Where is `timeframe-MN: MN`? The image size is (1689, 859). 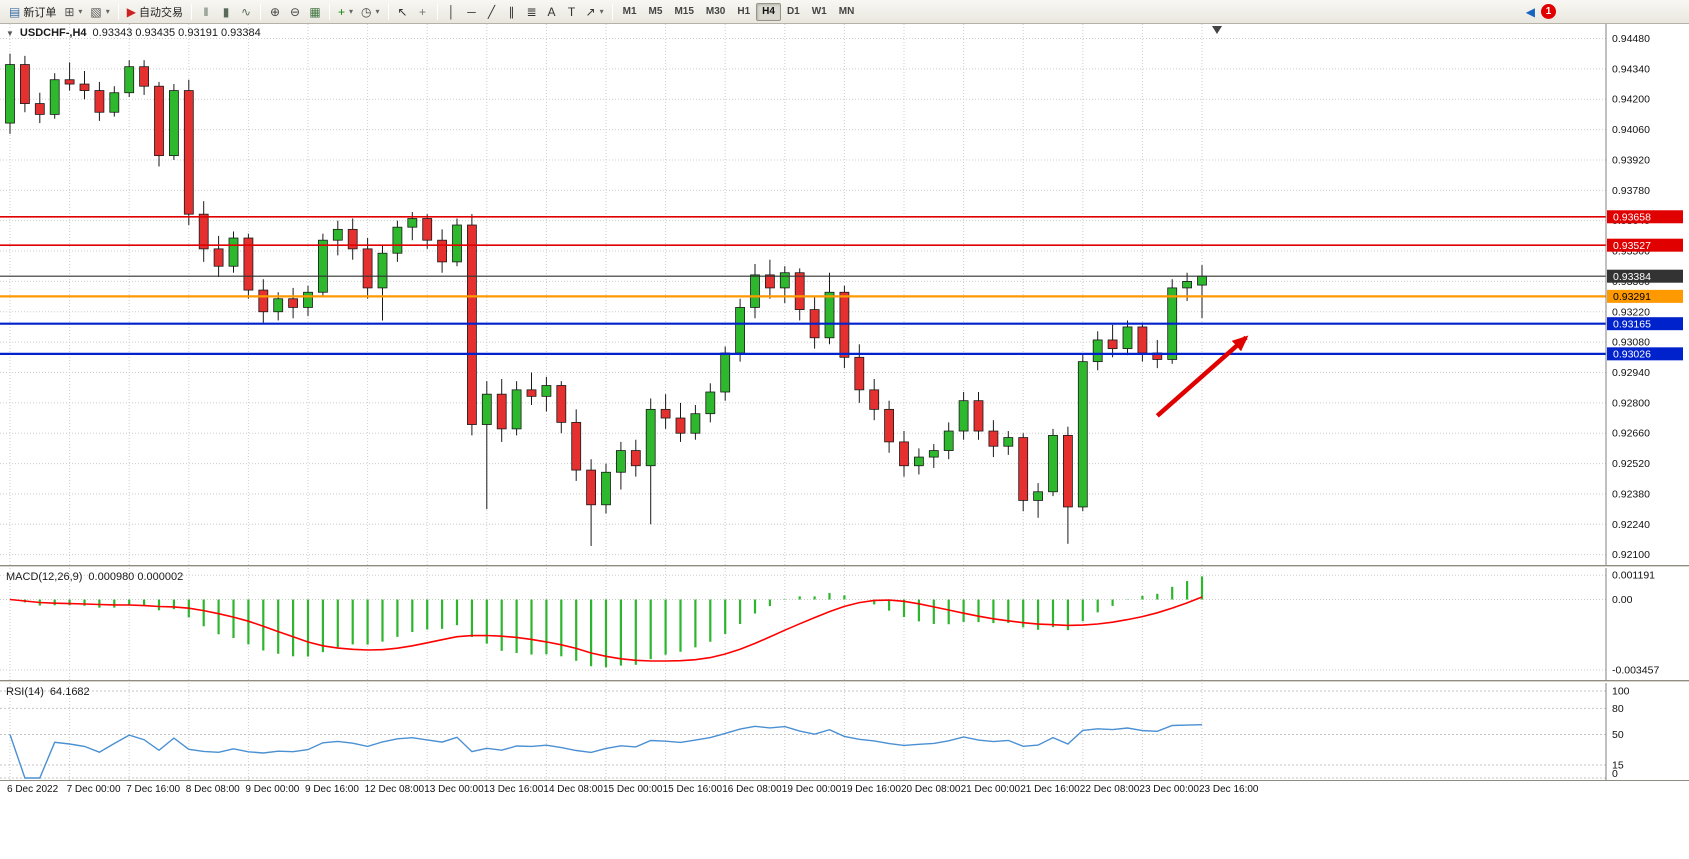 timeframe-MN: MN is located at coordinates (846, 11).